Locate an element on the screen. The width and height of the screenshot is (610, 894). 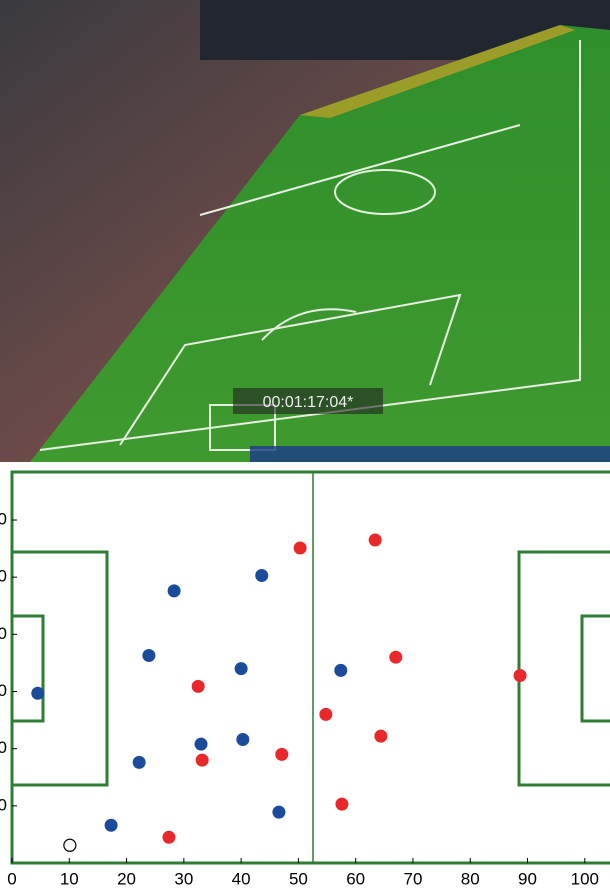
ad-strip is located at coordinates (430, 454).